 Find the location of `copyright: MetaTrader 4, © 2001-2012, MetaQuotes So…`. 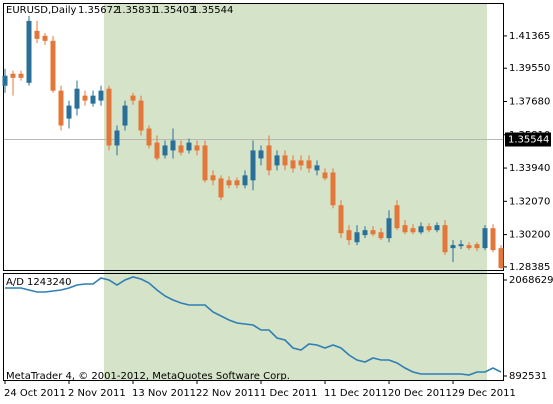

copyright: MetaTrader 4, © 2001-2012, MetaQuotes So… is located at coordinates (148, 376).